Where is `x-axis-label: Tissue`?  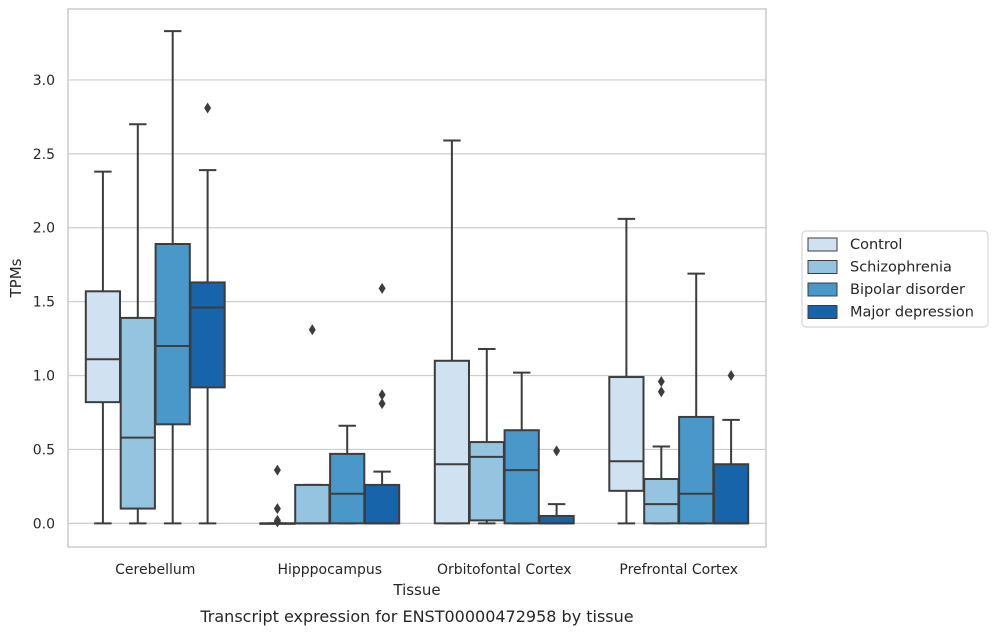
x-axis-label: Tissue is located at coordinates (416, 590).